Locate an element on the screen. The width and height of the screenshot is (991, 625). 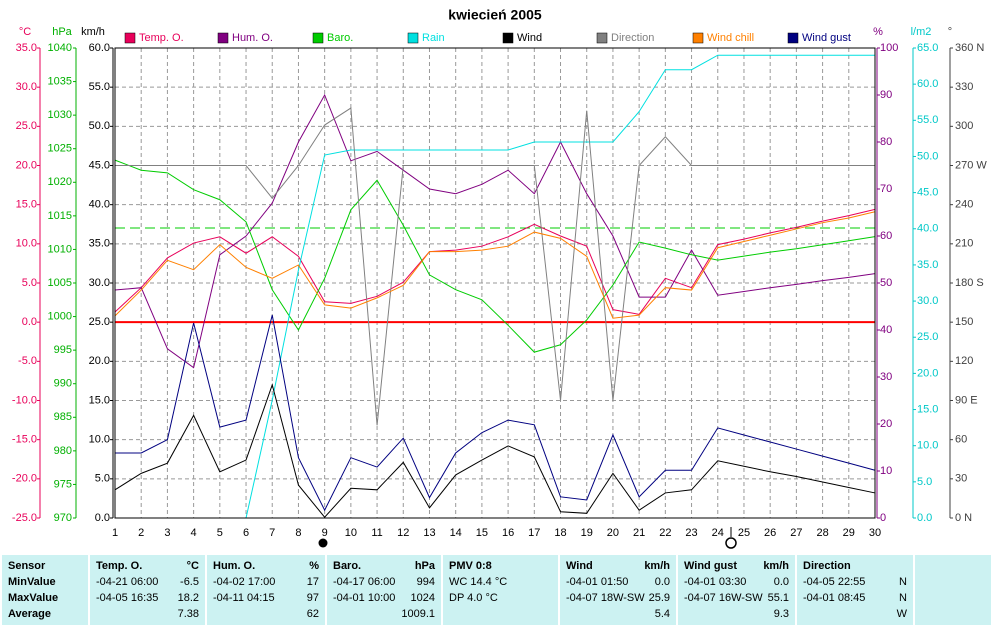
x-tick-label: 12 is located at coordinates (403, 533).